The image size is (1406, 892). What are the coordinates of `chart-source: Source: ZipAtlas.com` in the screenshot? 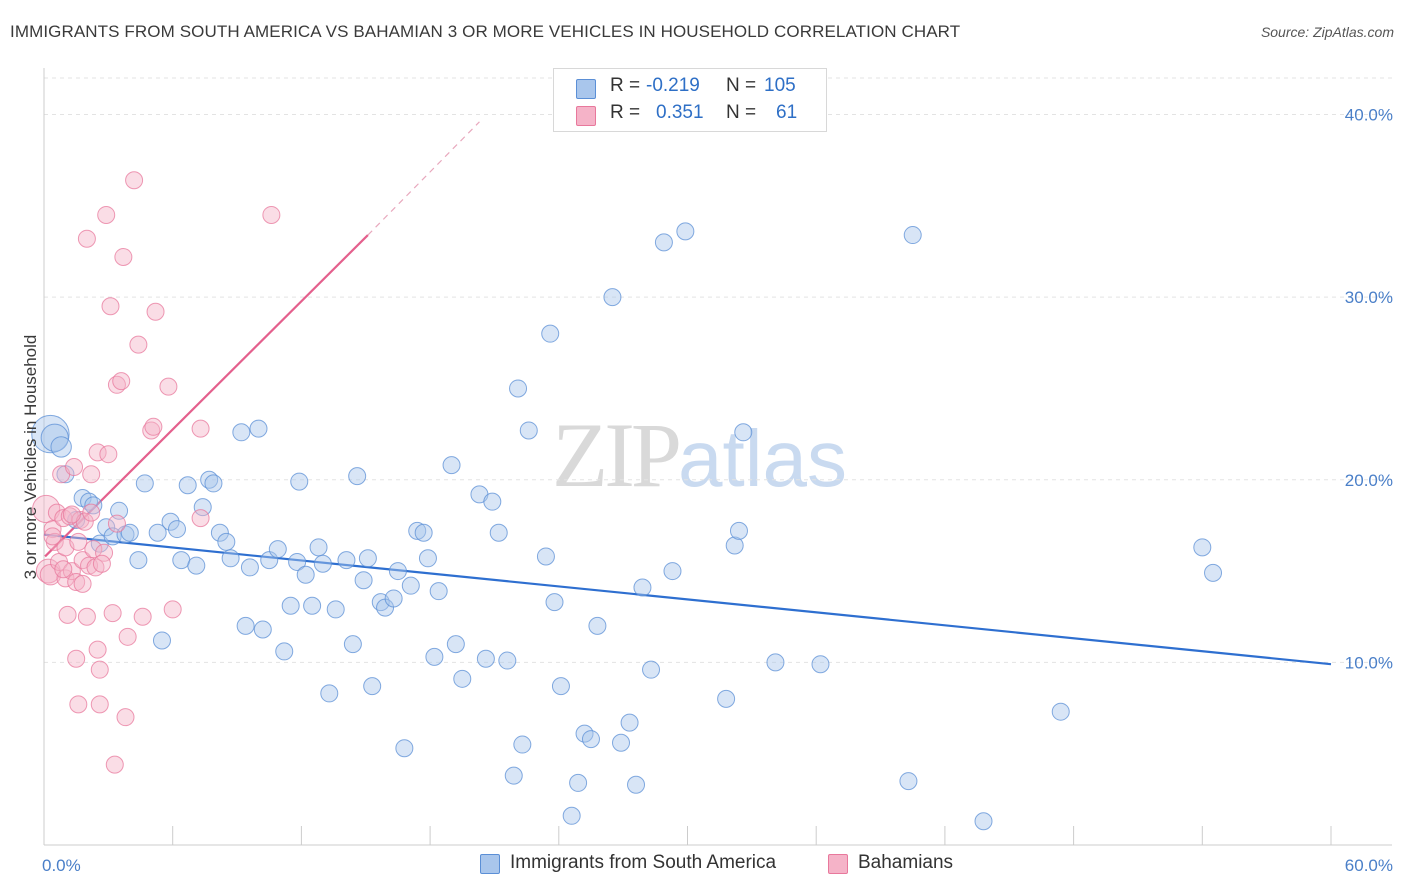 It's located at (1327, 32).